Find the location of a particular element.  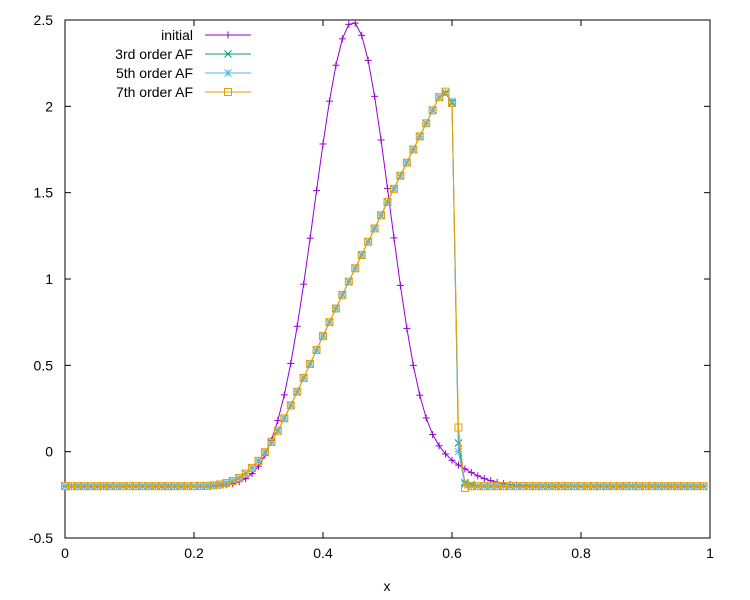

y-tick-label: 1.5 is located at coordinates (44, 193).